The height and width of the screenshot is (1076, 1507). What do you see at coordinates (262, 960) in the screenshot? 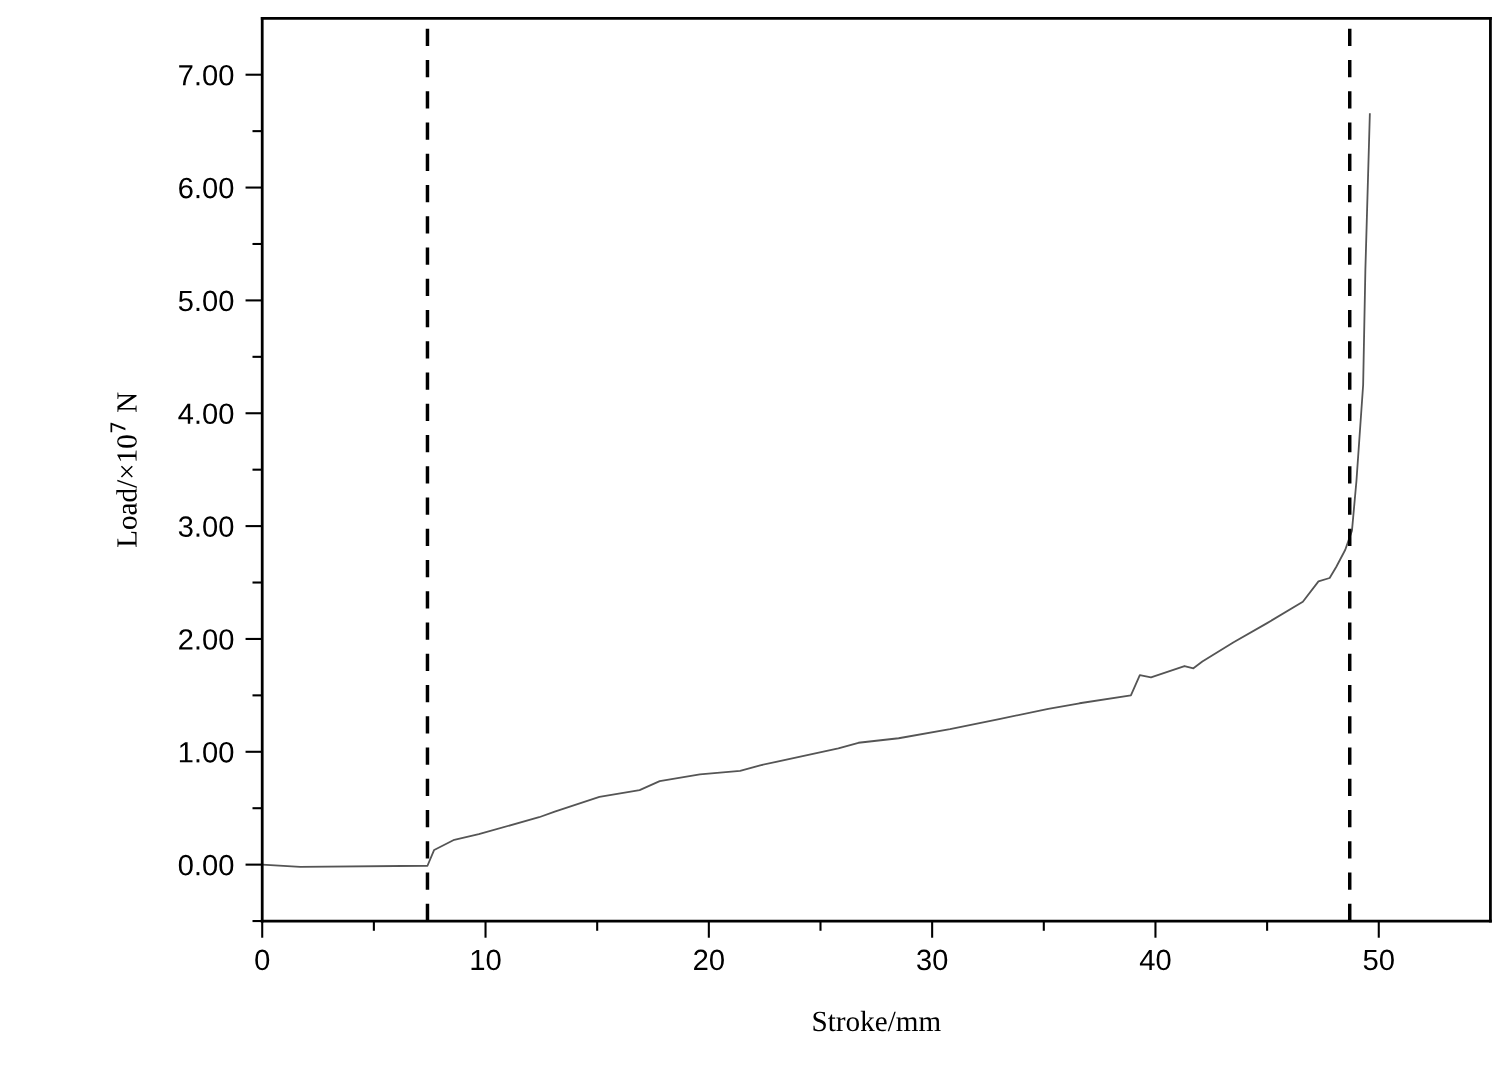
I see `x-tick-label: 0` at bounding box center [262, 960].